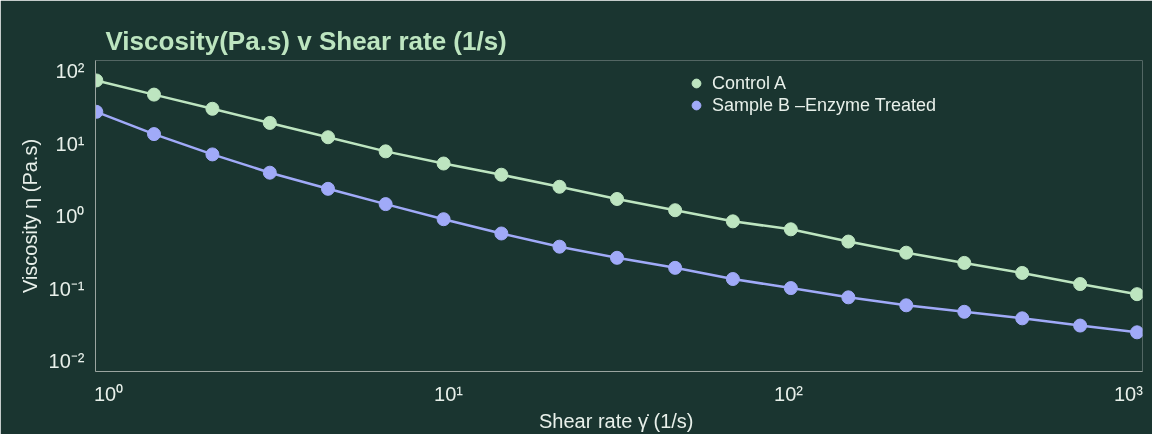  I want to click on y-tick-label: 10¹, so click(70, 143).